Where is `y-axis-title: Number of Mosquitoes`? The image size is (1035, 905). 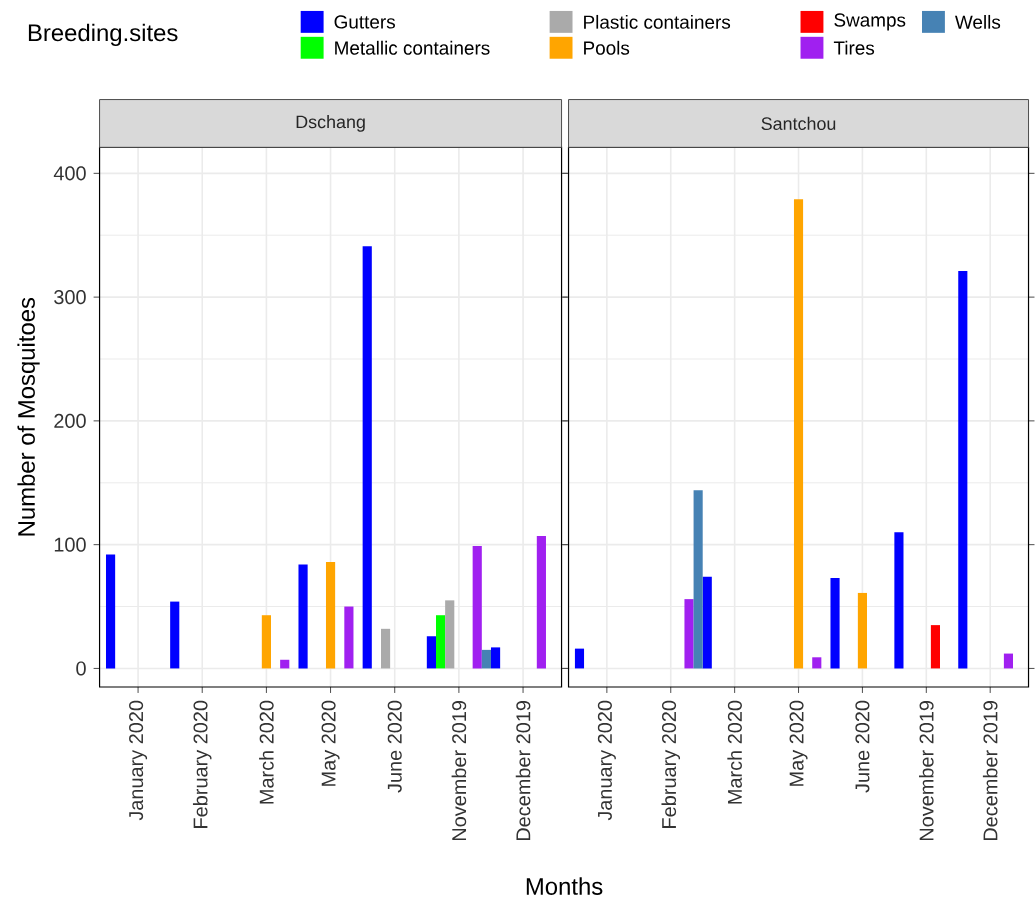 y-axis-title: Number of Mosquitoes is located at coordinates (28, 416).